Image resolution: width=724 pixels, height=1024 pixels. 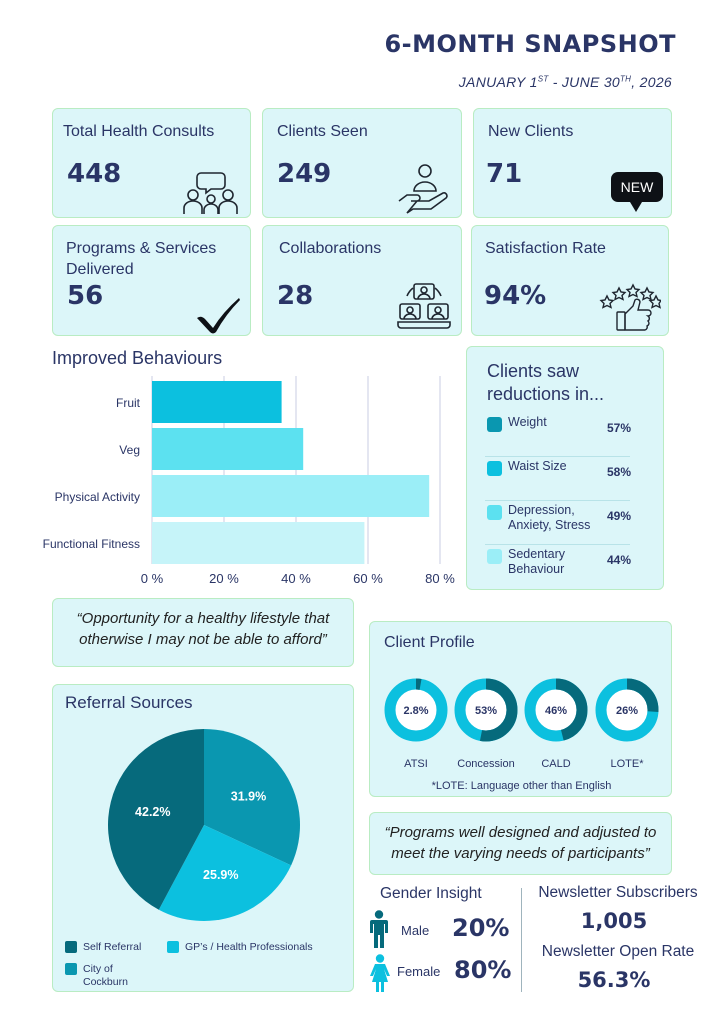 I want to click on legend-label-line: City of, so click(x=98, y=969).